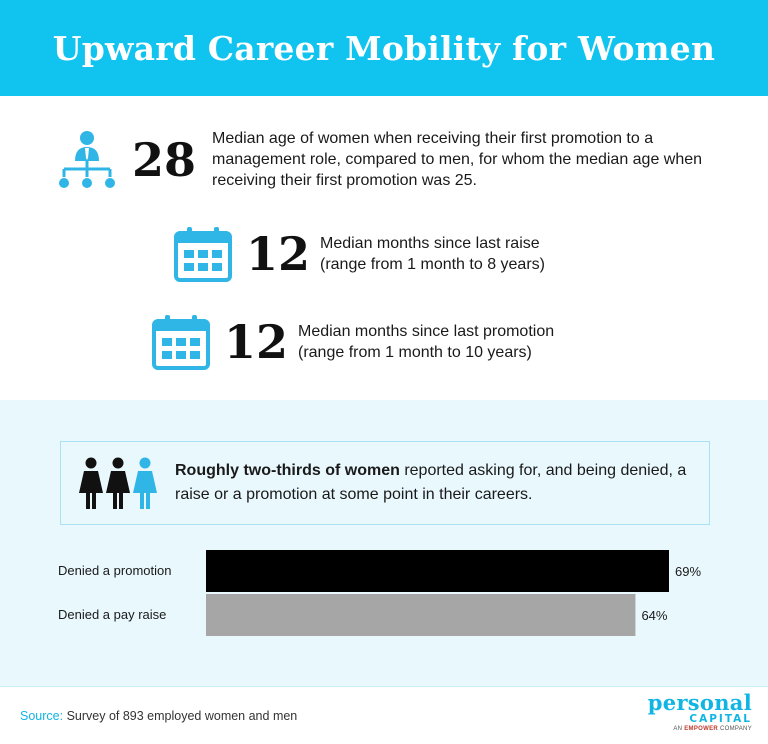  What do you see at coordinates (679, 729) in the screenshot?
I see `logo-line3-a: AN` at bounding box center [679, 729].